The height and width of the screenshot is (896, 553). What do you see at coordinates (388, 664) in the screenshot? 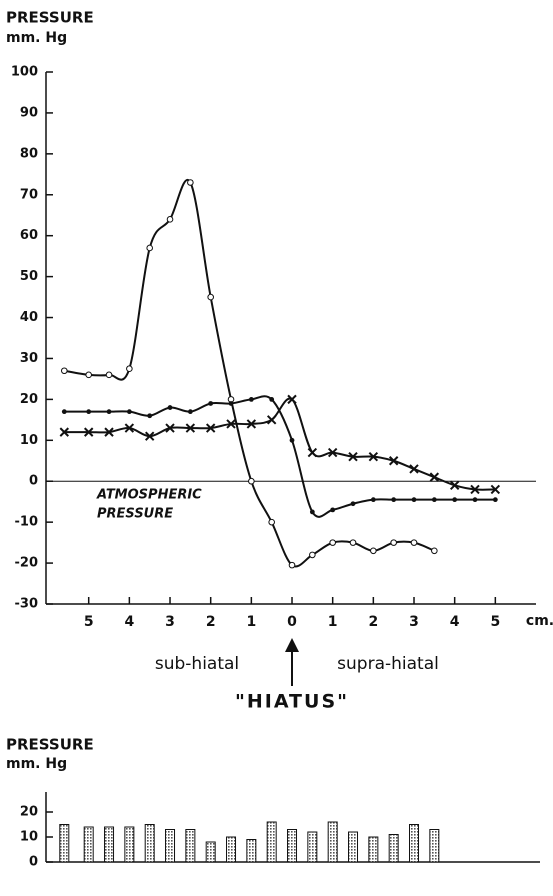
I see `annotation: supra-hiatal` at bounding box center [388, 664].